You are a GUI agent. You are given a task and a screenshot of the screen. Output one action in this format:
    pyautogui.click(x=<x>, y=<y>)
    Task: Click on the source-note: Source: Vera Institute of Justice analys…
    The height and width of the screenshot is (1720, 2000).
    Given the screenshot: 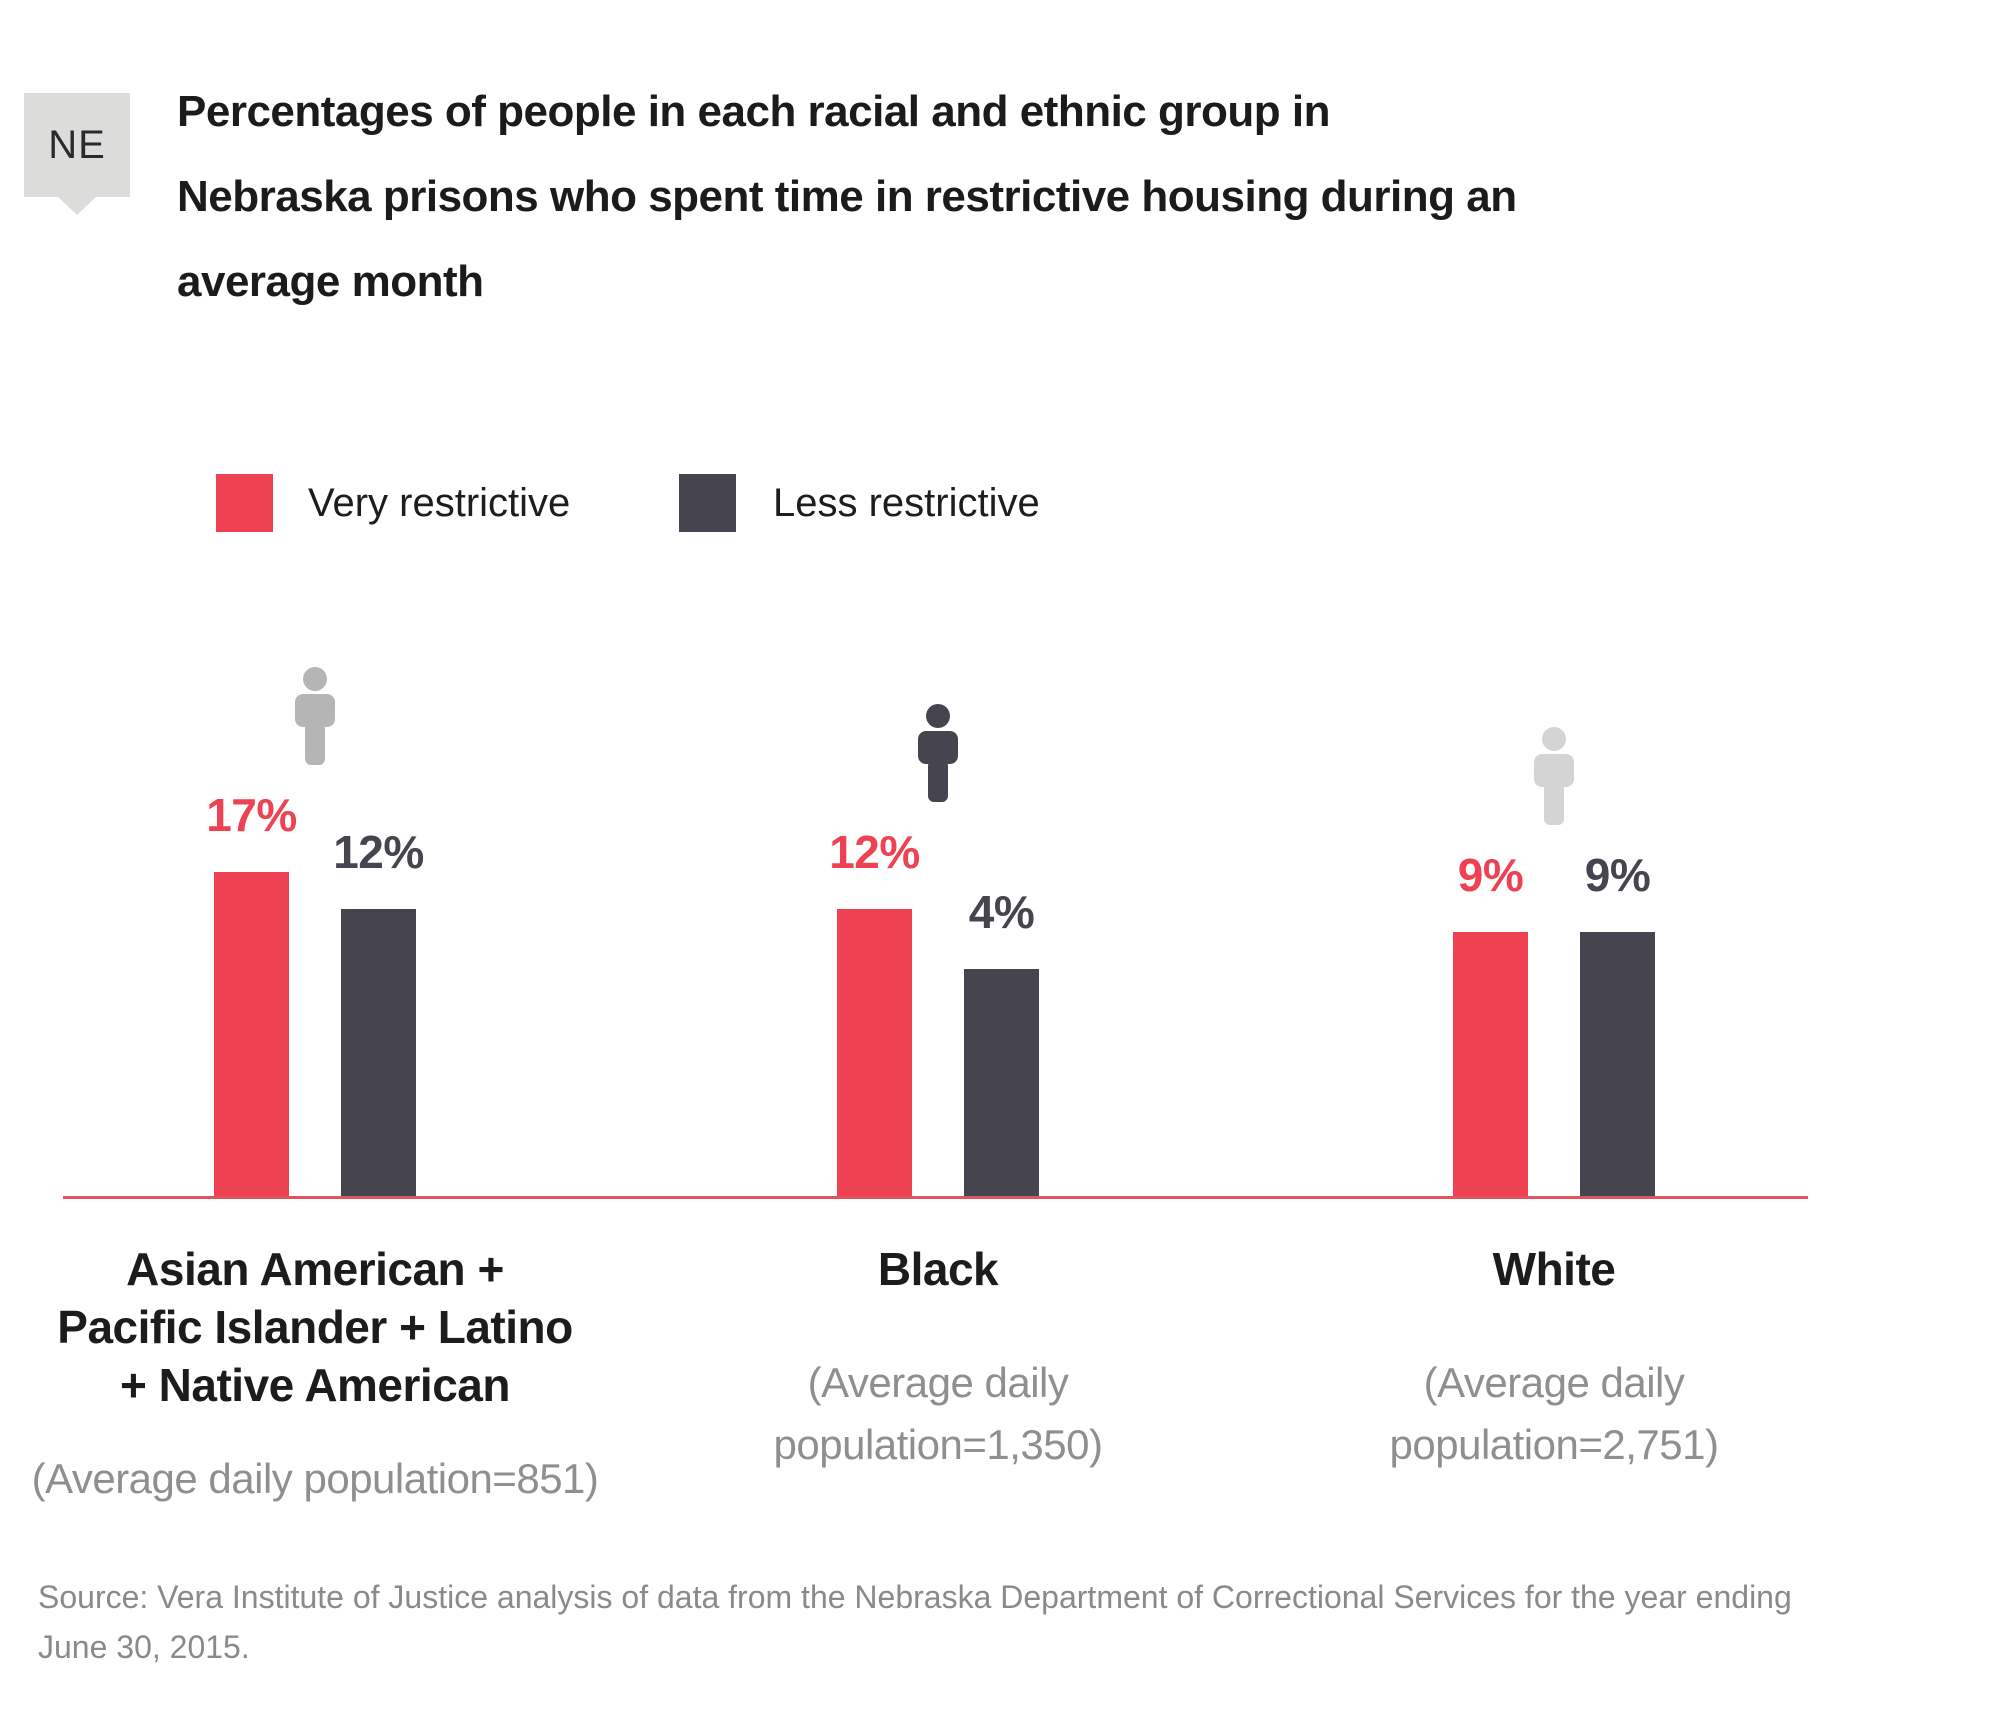 What is the action you would take?
    pyautogui.click(x=915, y=1622)
    